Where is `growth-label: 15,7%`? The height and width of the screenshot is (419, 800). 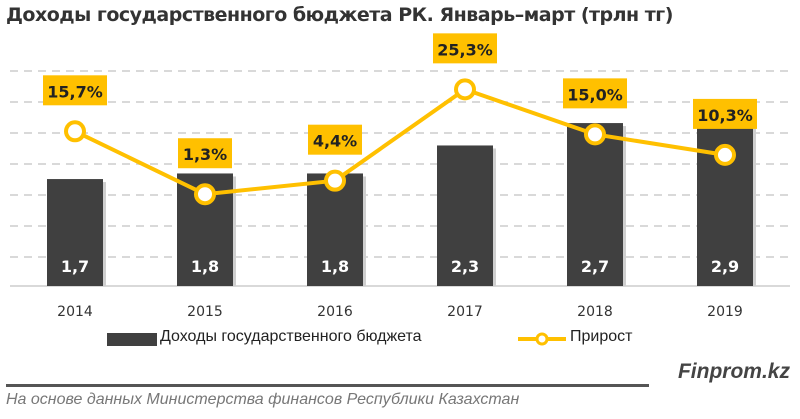 growth-label: 15,7% is located at coordinates (75, 91).